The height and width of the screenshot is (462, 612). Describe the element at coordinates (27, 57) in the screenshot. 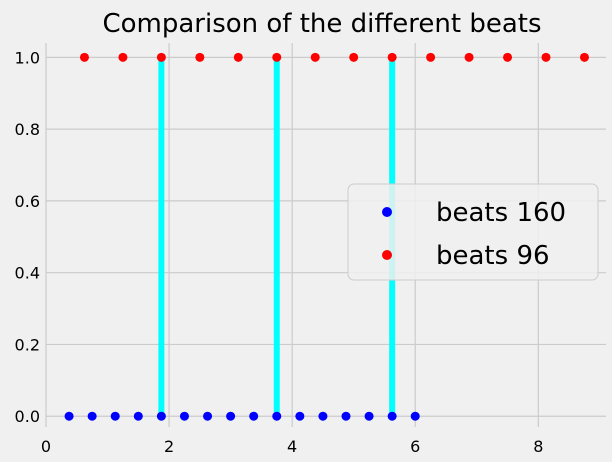

I see `y-tick-label-5: 1.0` at that location.